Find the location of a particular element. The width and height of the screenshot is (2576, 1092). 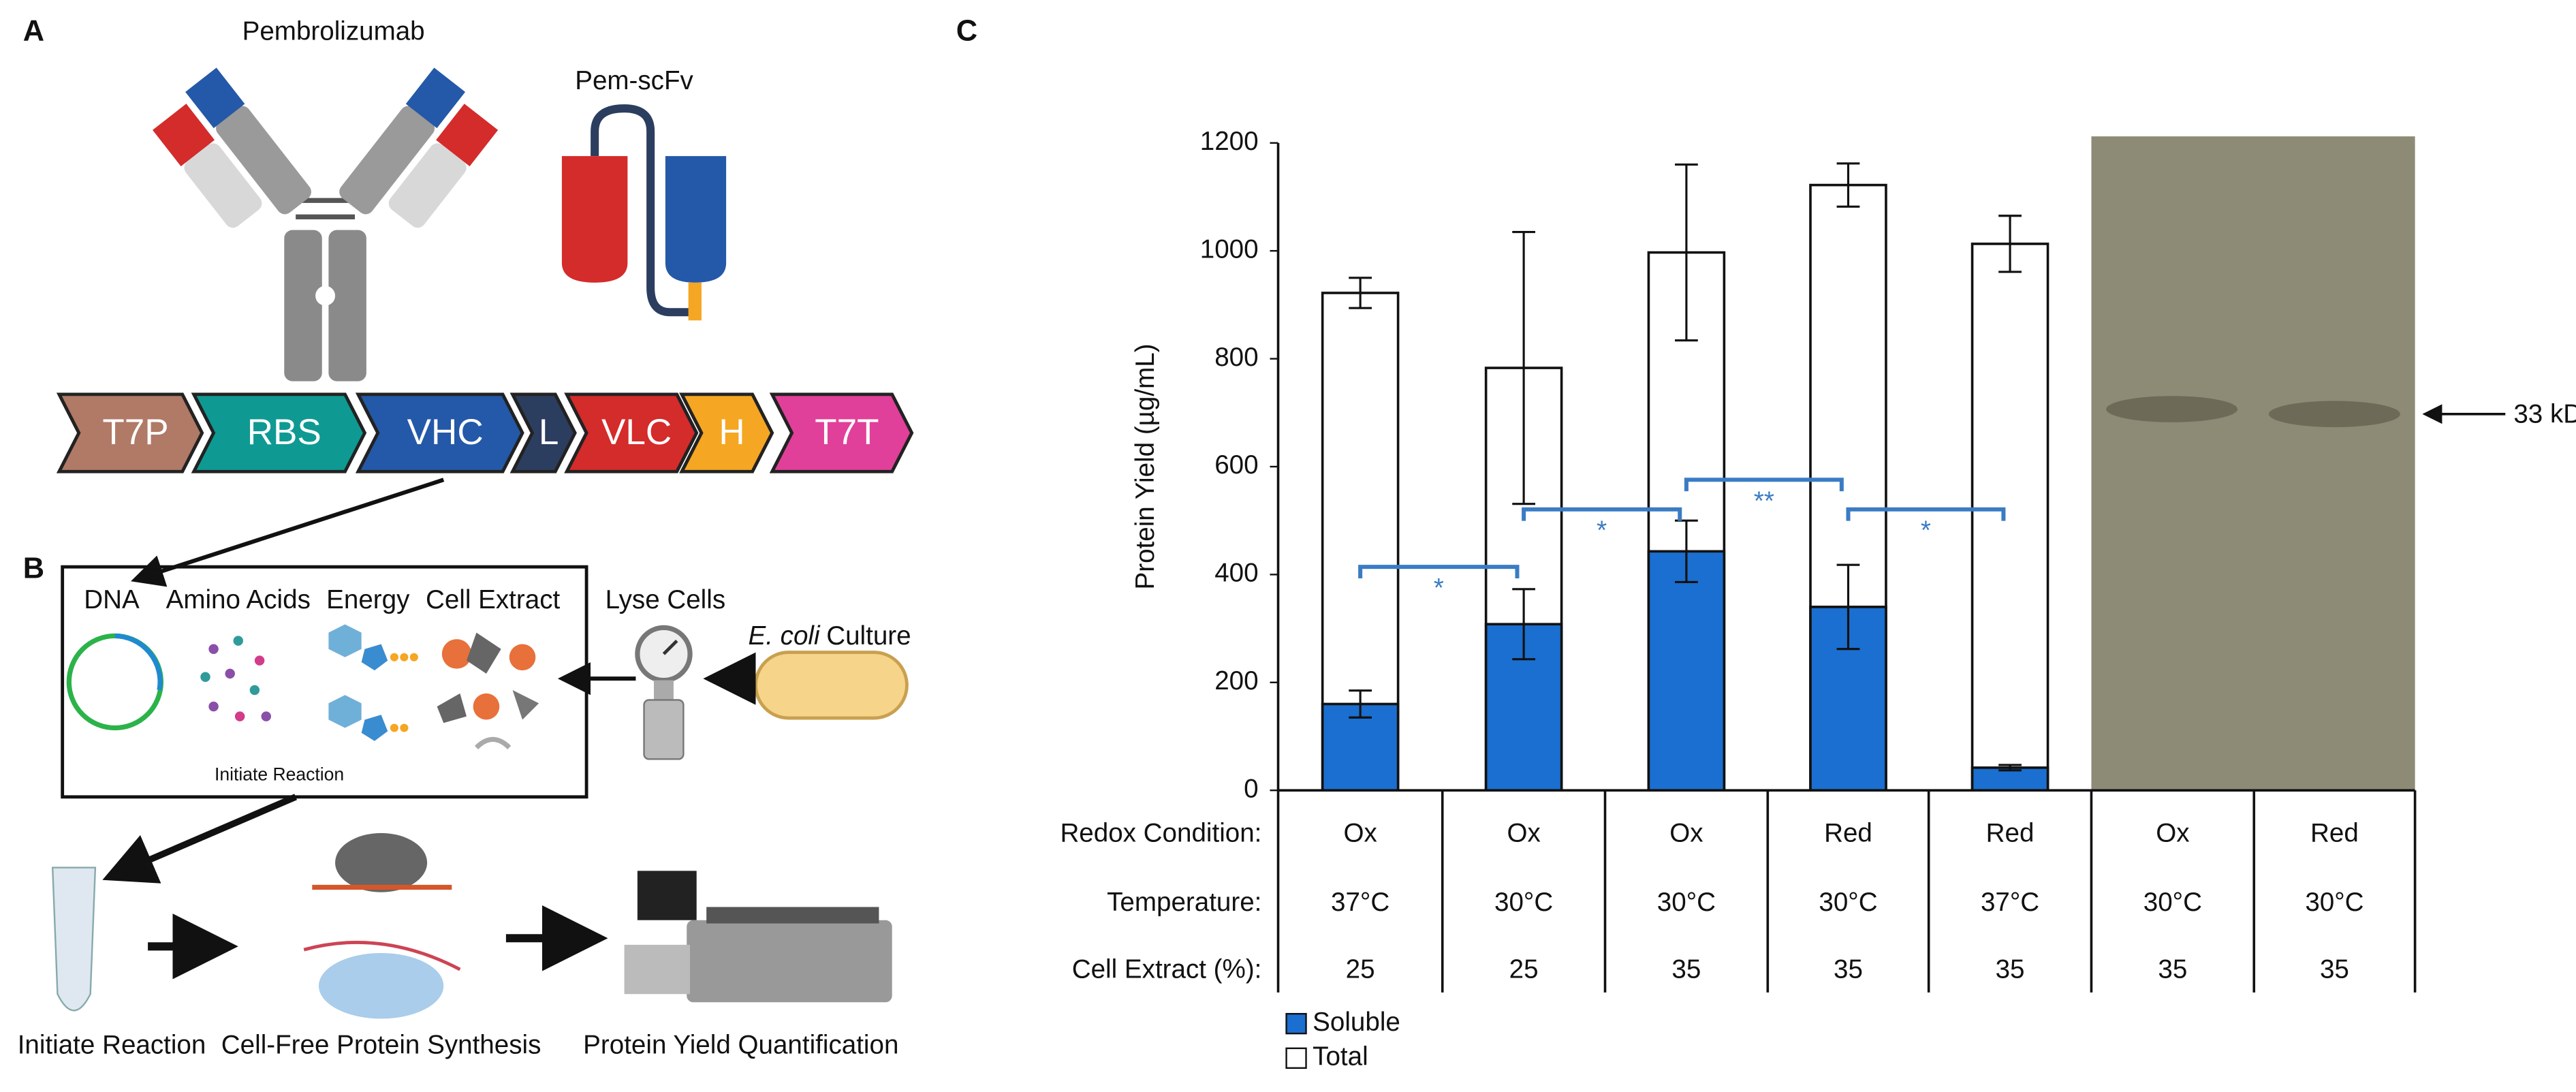

y-tick-label: 600 is located at coordinates (1236, 465).